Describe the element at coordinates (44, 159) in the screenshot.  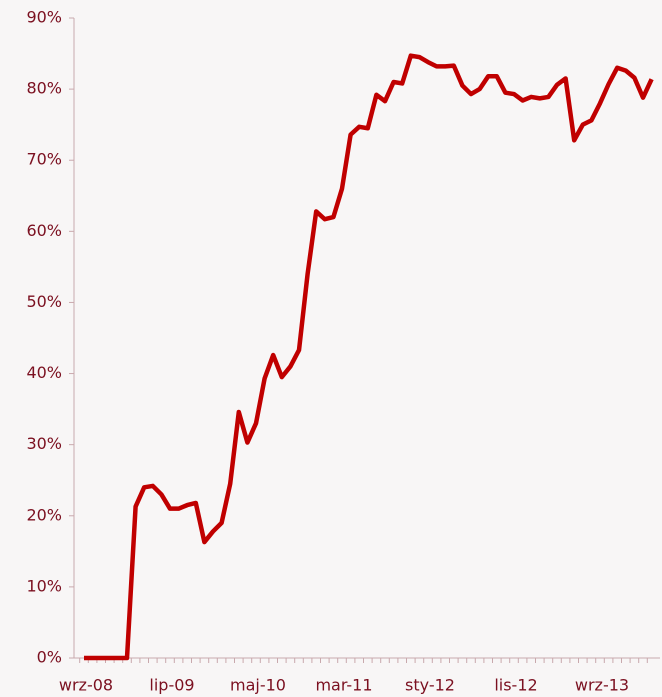
I see `y-tick-label: 70%` at that location.